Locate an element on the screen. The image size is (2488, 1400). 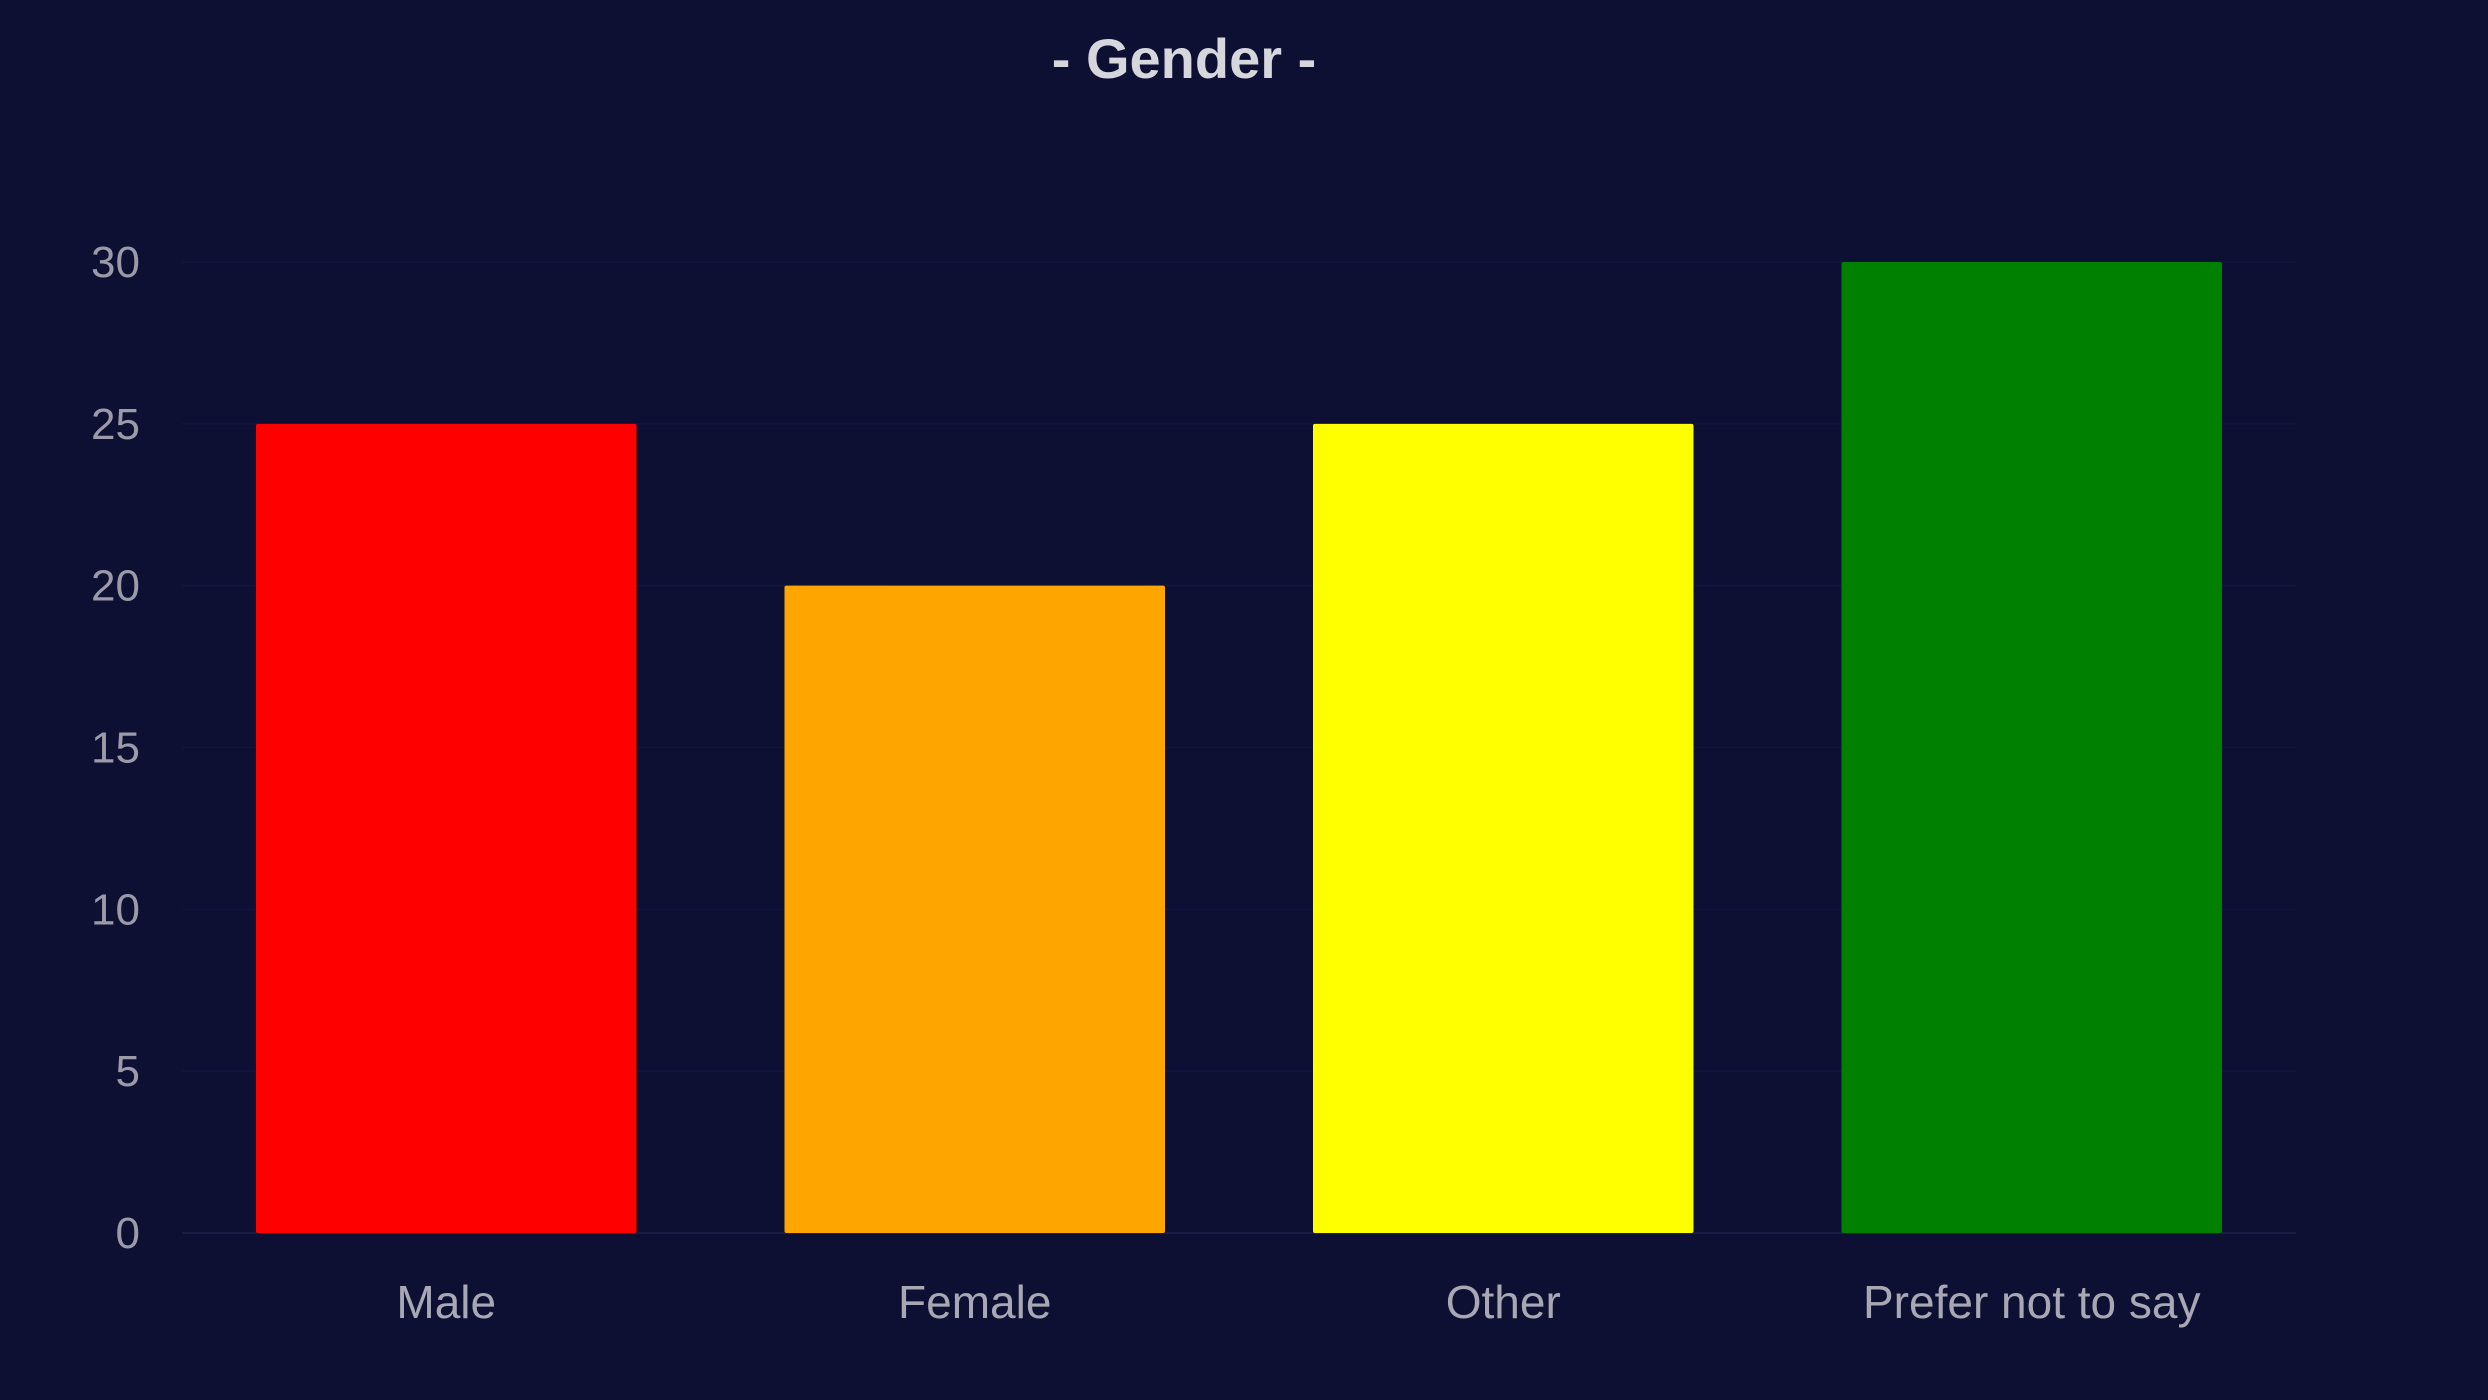
x-tick-label: Female is located at coordinates (974, 1302).